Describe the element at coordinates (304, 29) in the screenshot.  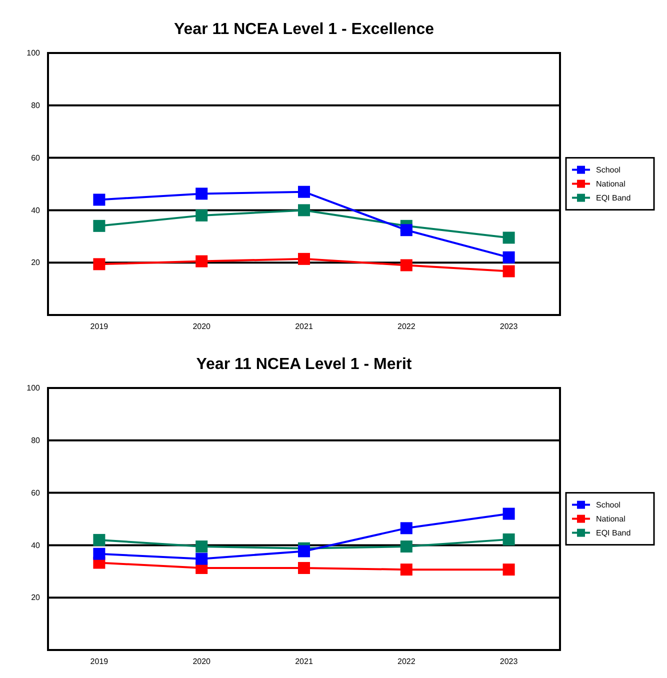
I see `chart-title: Year 11 NCEA Level 1 - Excellence` at that location.